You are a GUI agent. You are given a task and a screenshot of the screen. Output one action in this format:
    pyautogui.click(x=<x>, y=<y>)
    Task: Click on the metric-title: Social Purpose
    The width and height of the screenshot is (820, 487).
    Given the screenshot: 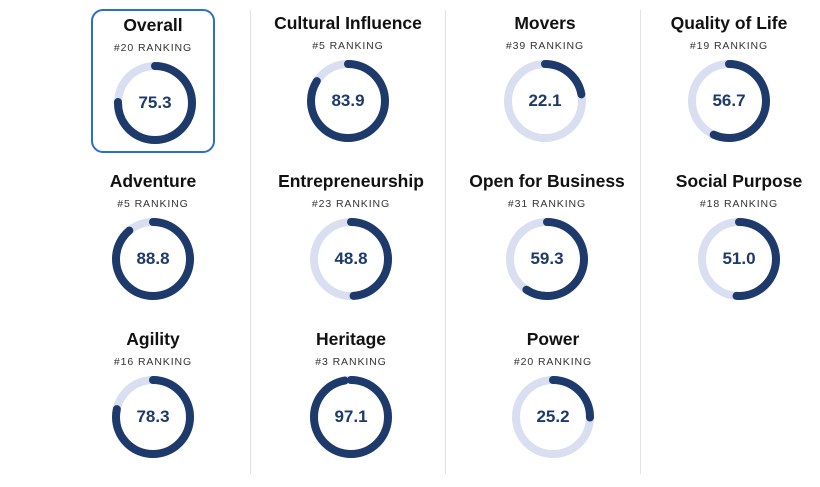 What is the action you would take?
    pyautogui.click(x=739, y=181)
    